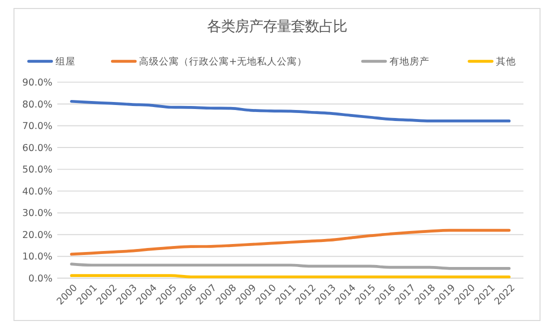 The height and width of the screenshot is (329, 554). What do you see at coordinates (37, 148) in the screenshot?
I see `y-tick-label: 60.0%` at bounding box center [37, 148].